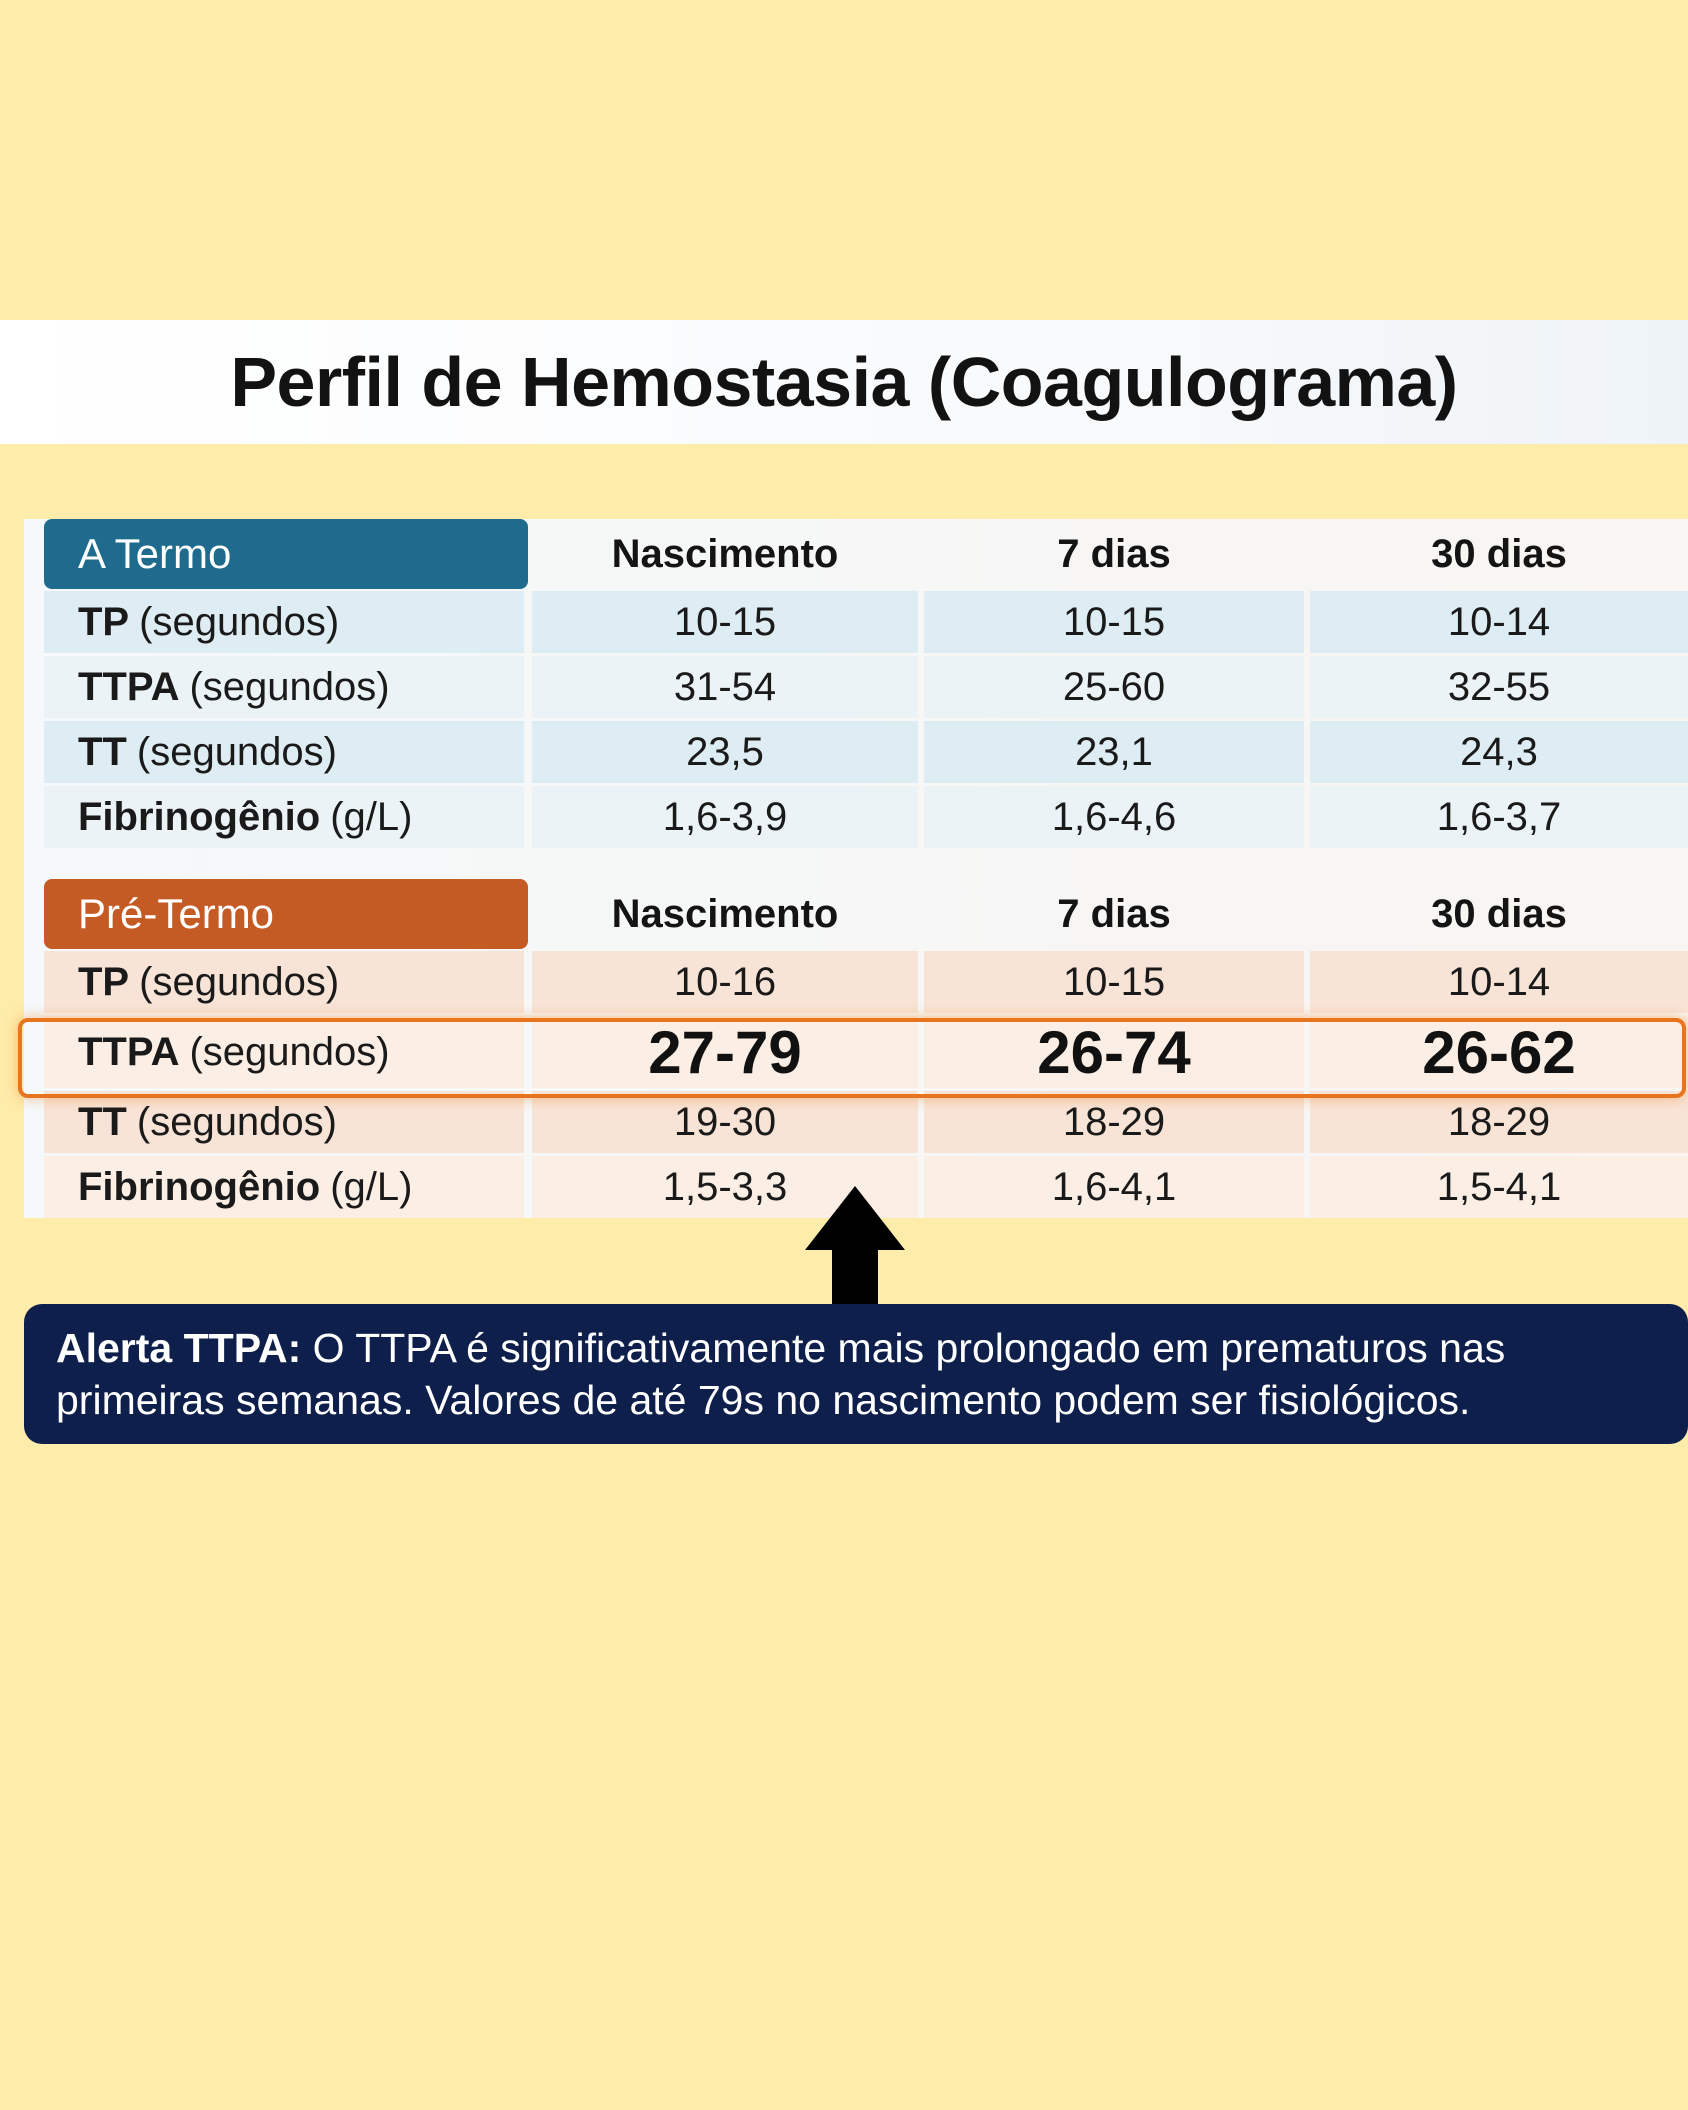 The image size is (1688, 2110). I want to click on value-cell: 1,6-4,1, so click(1114, 1187).